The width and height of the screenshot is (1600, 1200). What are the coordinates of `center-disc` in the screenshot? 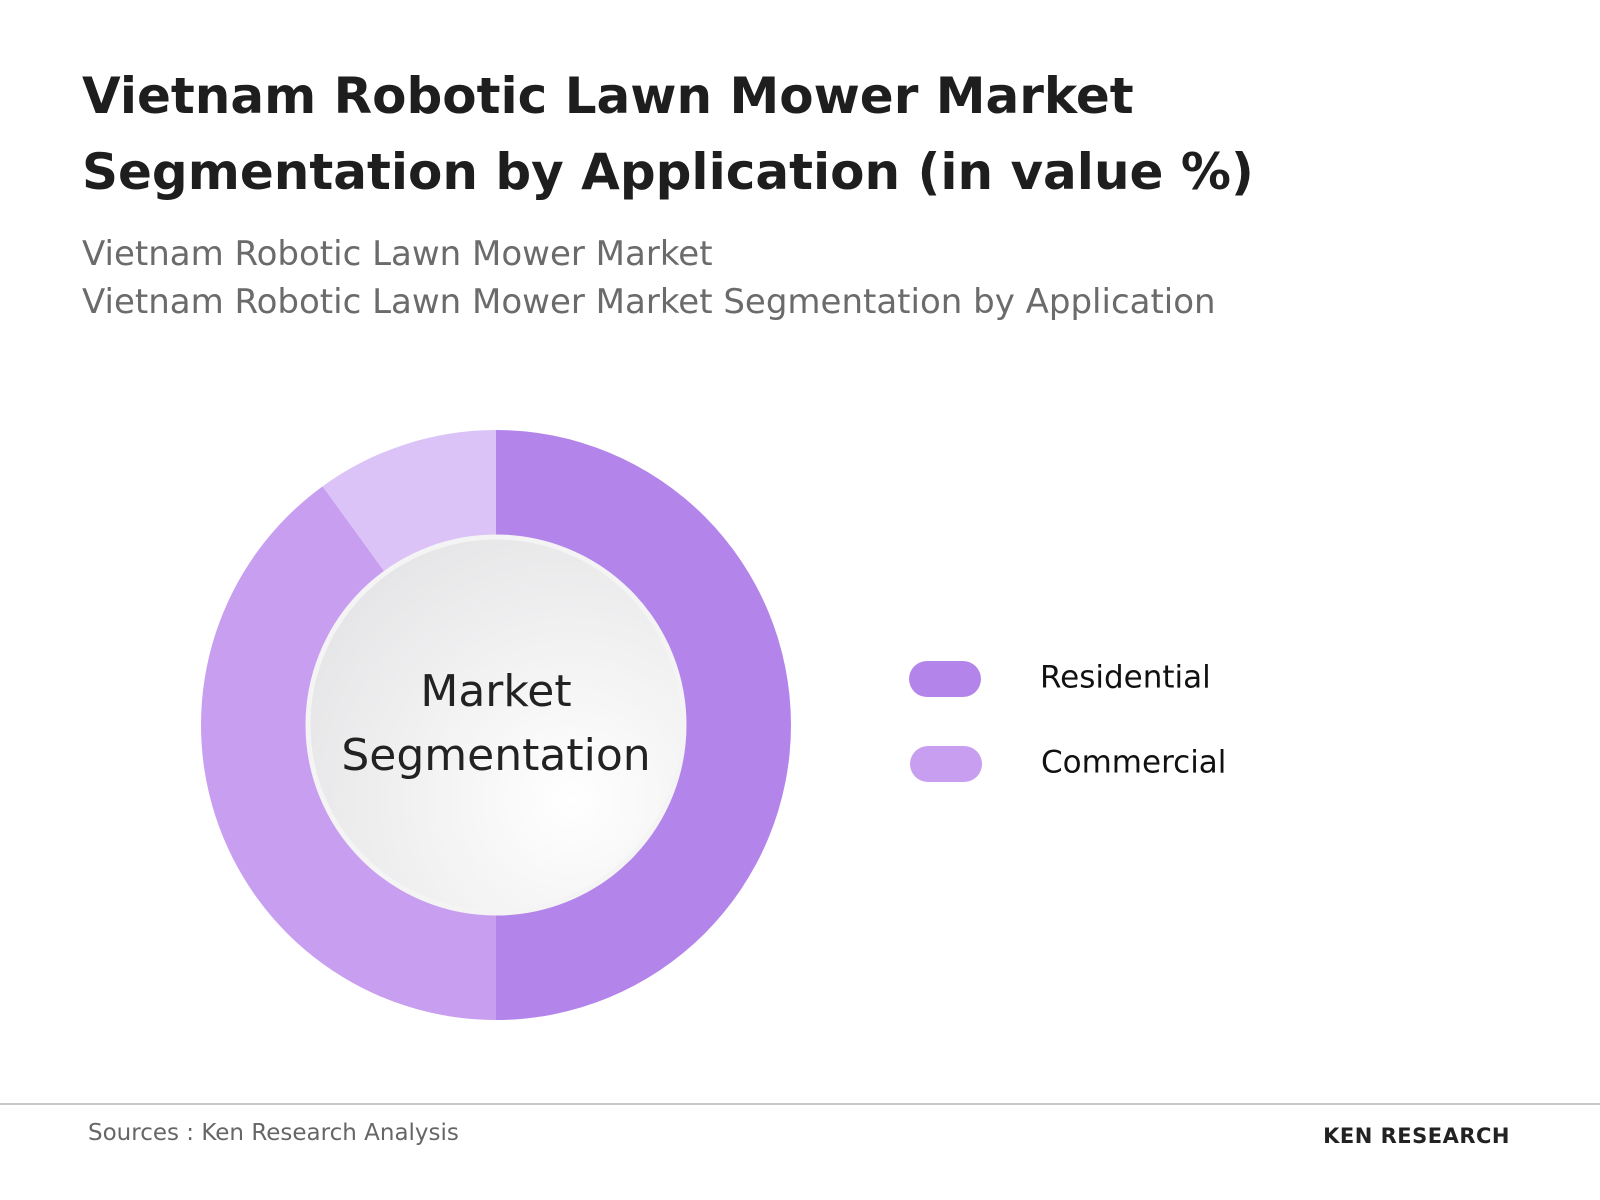 It's located at (496, 725).